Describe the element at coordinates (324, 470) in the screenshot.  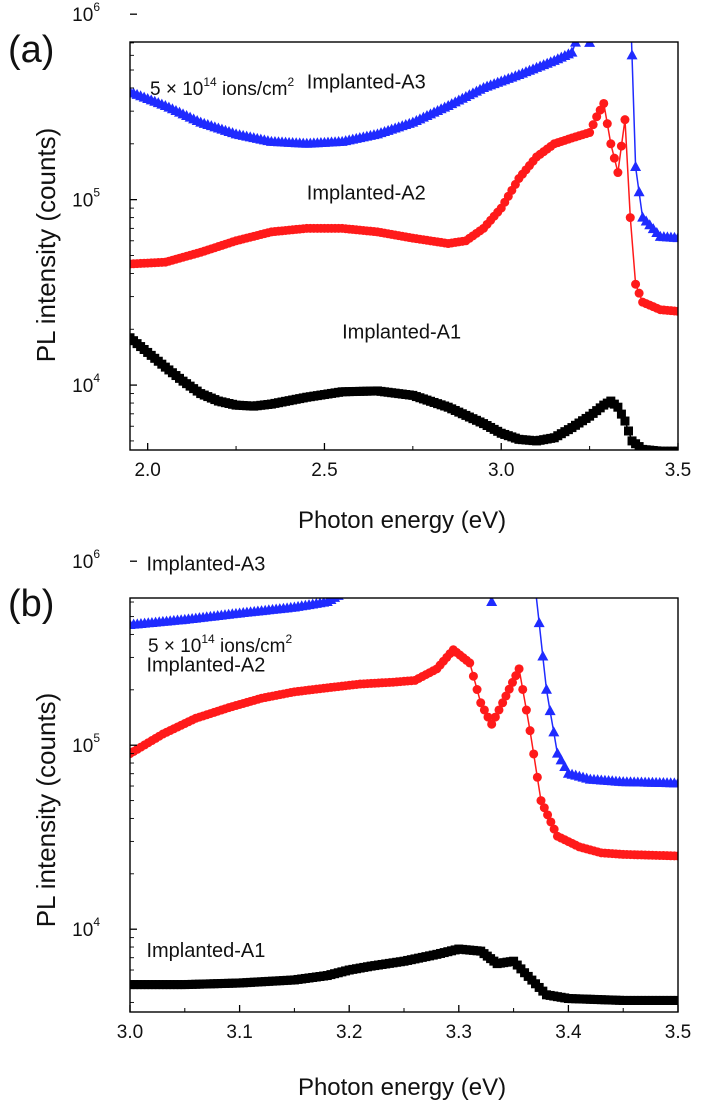
I see `x-tick-label: 2.5` at that location.